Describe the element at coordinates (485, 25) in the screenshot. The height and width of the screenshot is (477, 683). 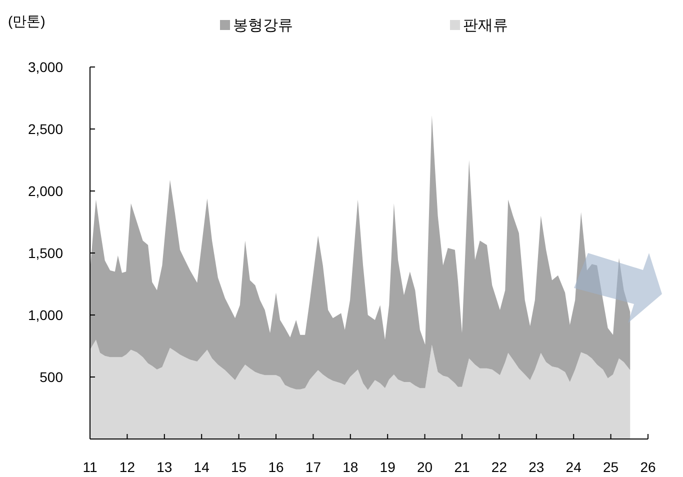
I see `legend-label: 판재류` at that location.